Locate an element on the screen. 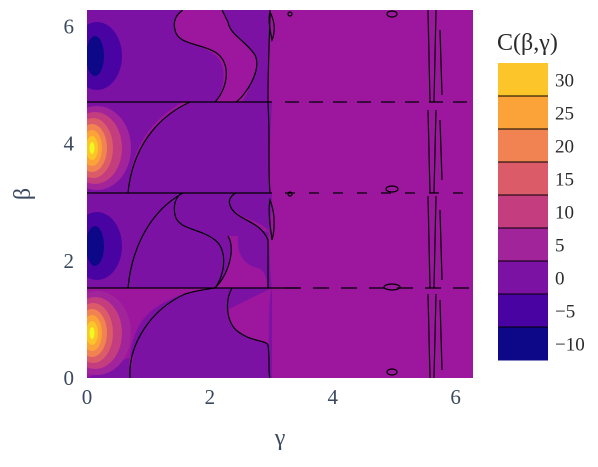  colorbar-tick-label: 20 is located at coordinates (564, 147).